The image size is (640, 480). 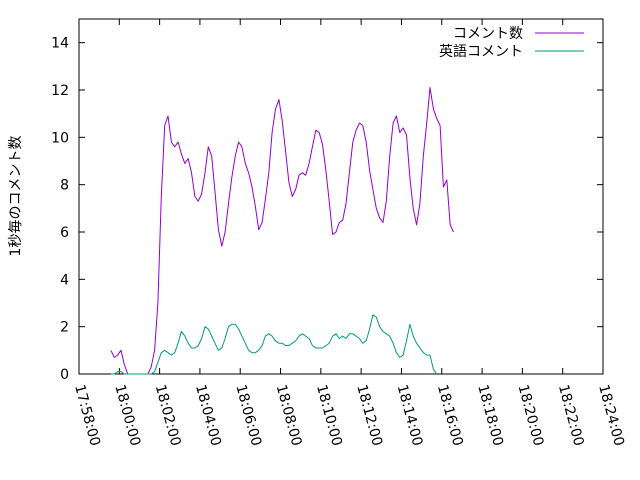 What do you see at coordinates (87, 415) in the screenshot?
I see `x-tick-label: 17:58:00` at bounding box center [87, 415].